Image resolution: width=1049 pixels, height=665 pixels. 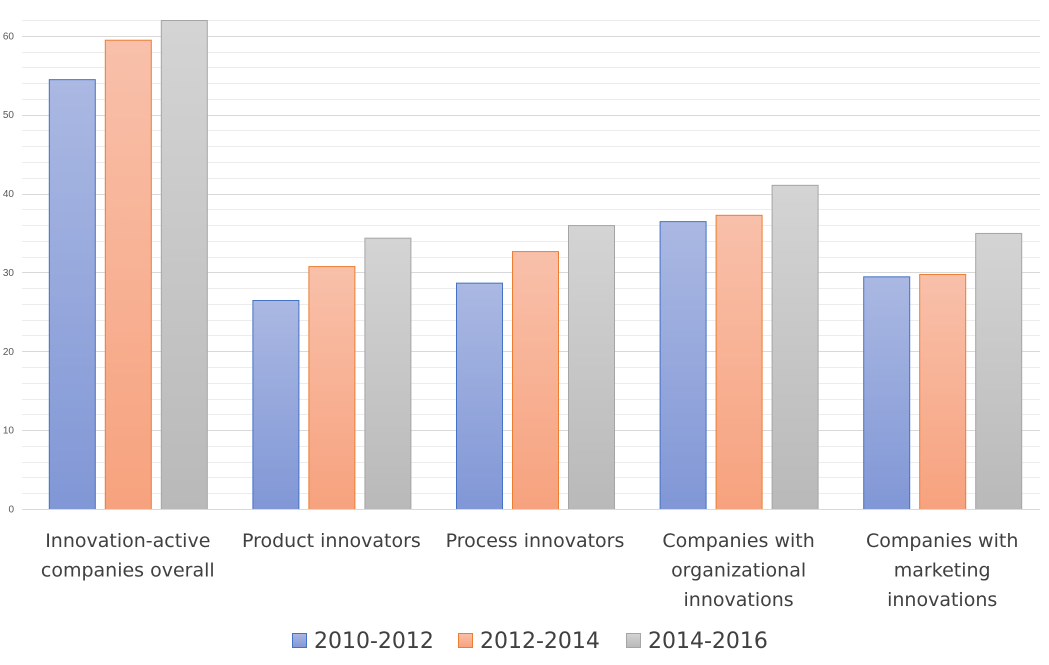 I want to click on category-label: Companies with organizational innovations, so click(x=738, y=570).